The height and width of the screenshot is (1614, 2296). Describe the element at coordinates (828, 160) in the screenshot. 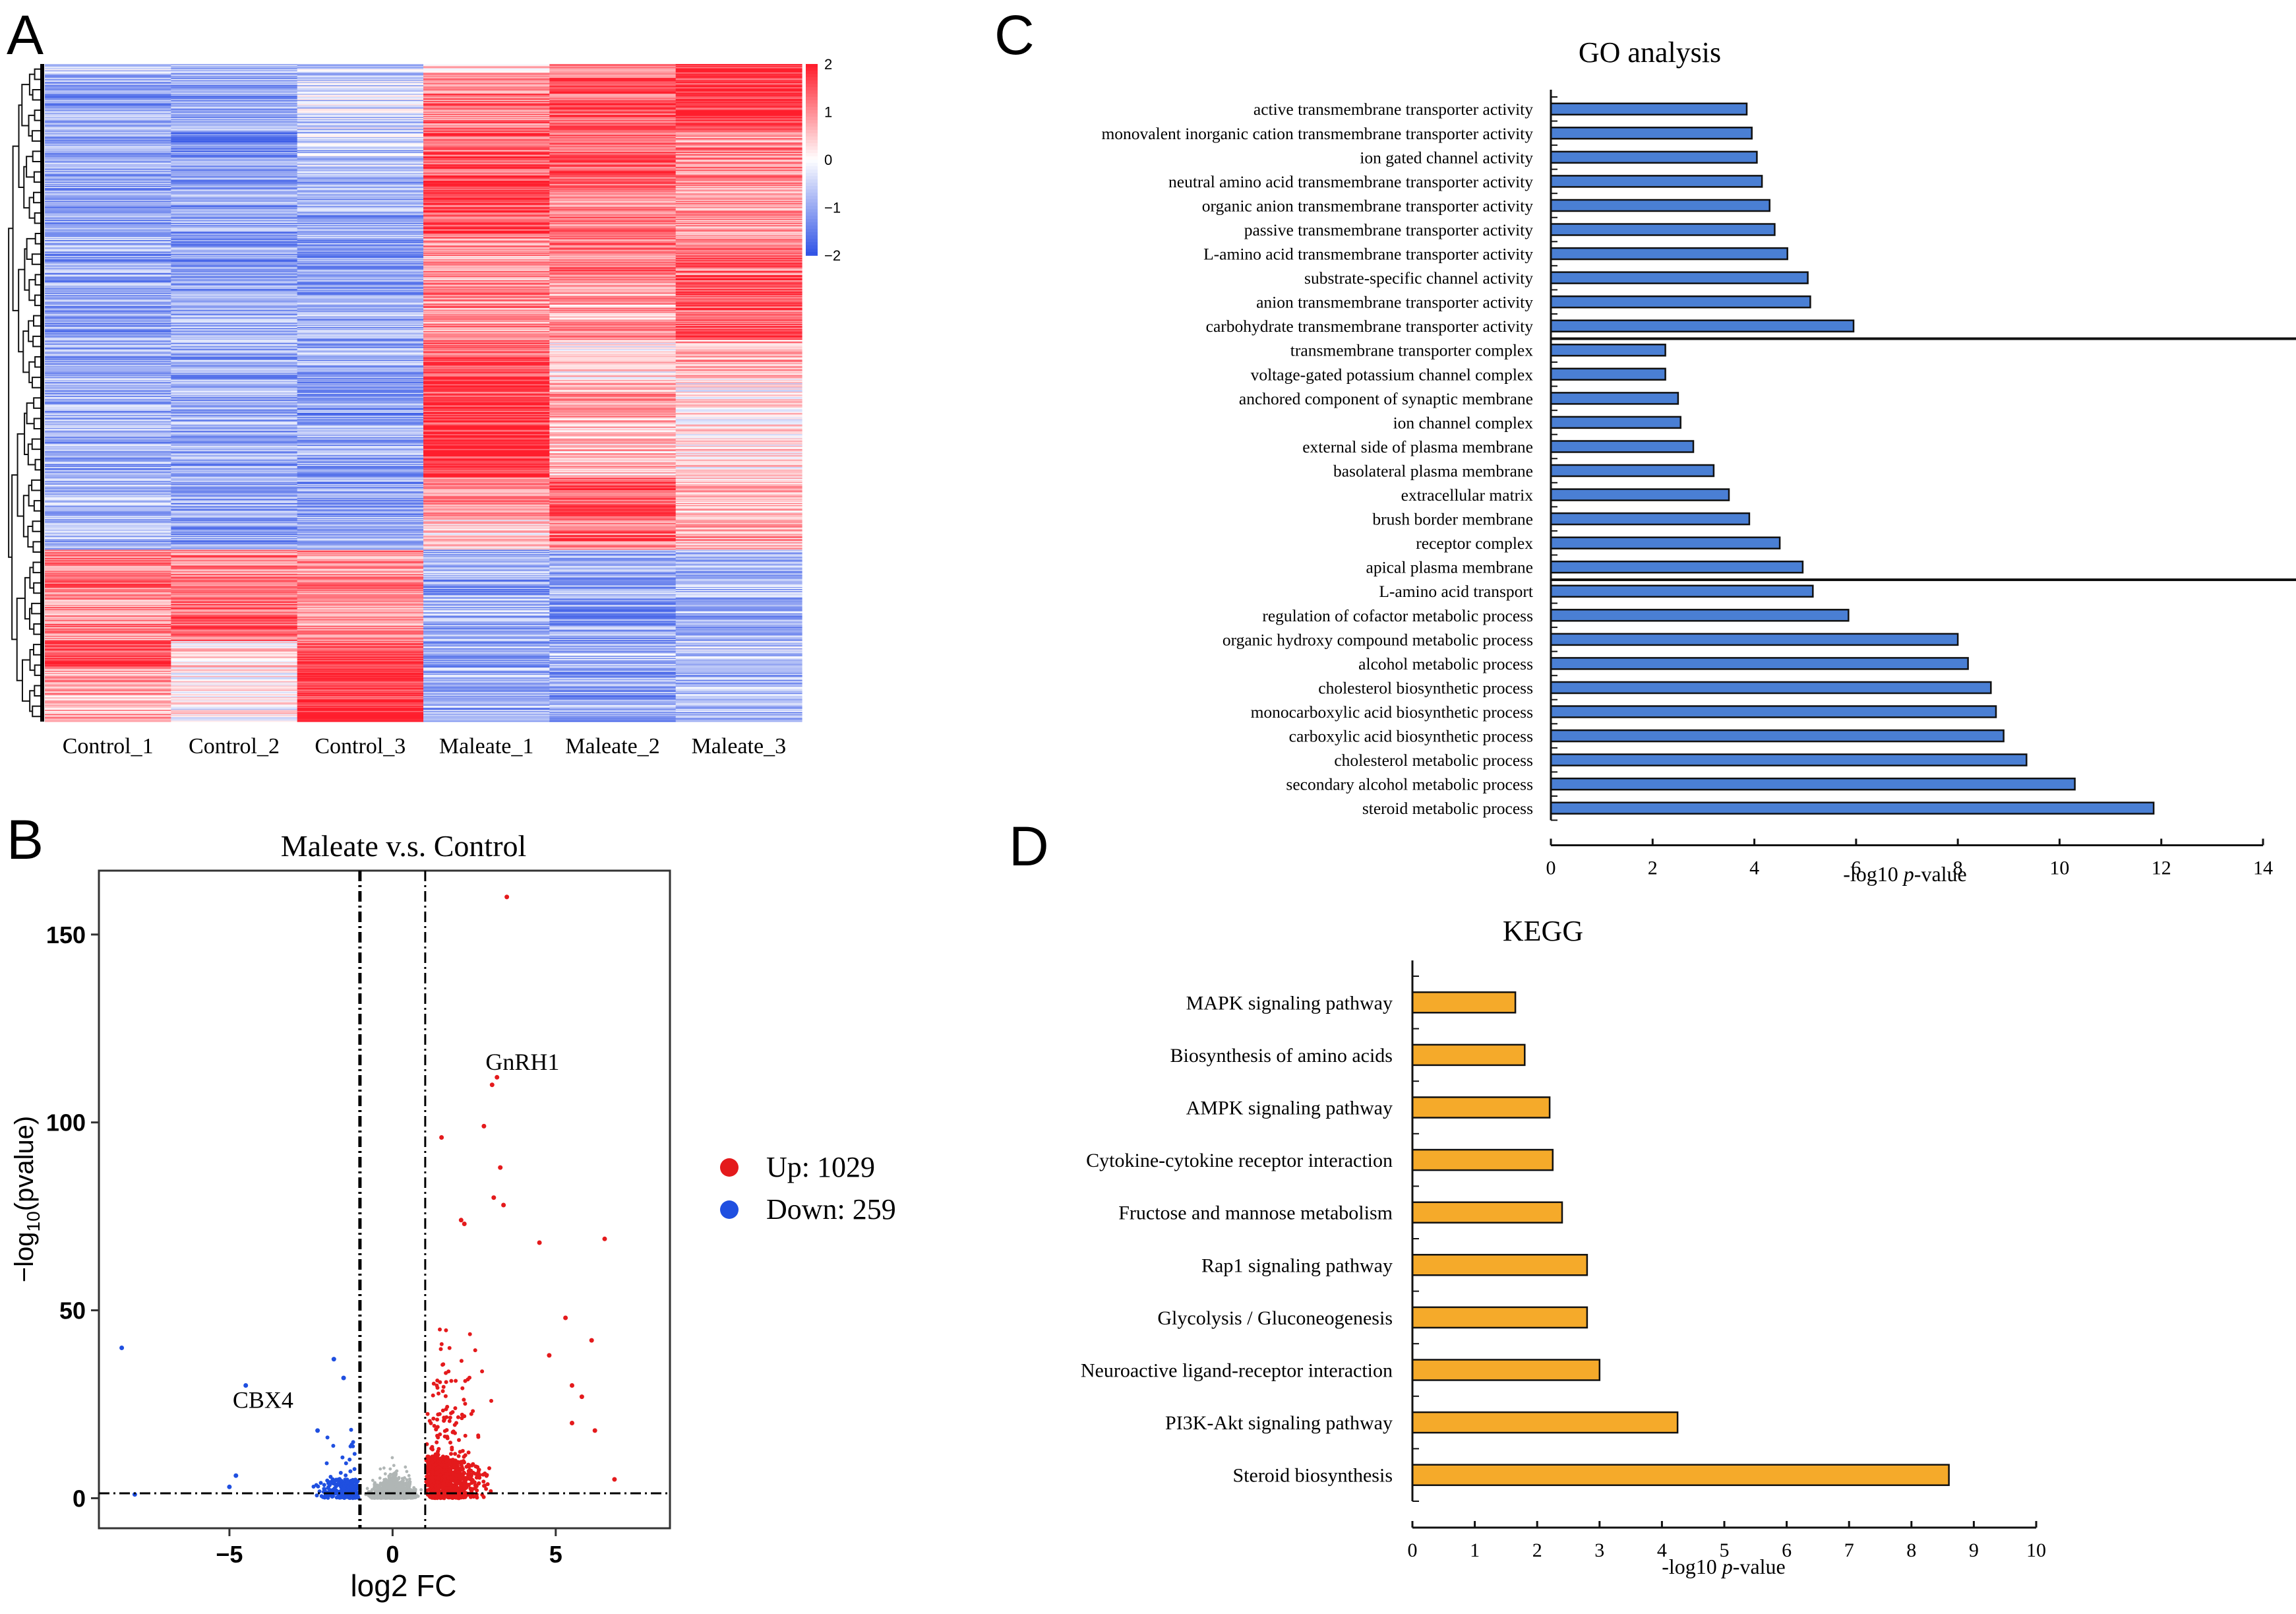

I see `colorbar-tick-label: 0` at that location.